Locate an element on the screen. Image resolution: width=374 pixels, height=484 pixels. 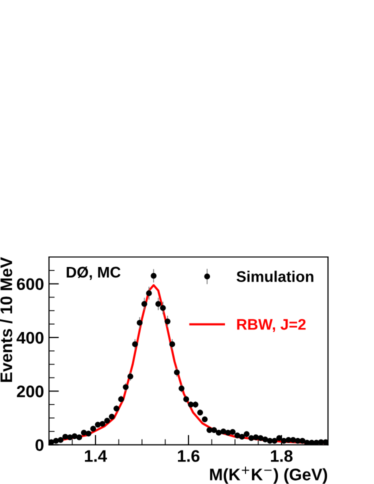
x-tick-label: 1.4 is located at coordinates (95, 456).